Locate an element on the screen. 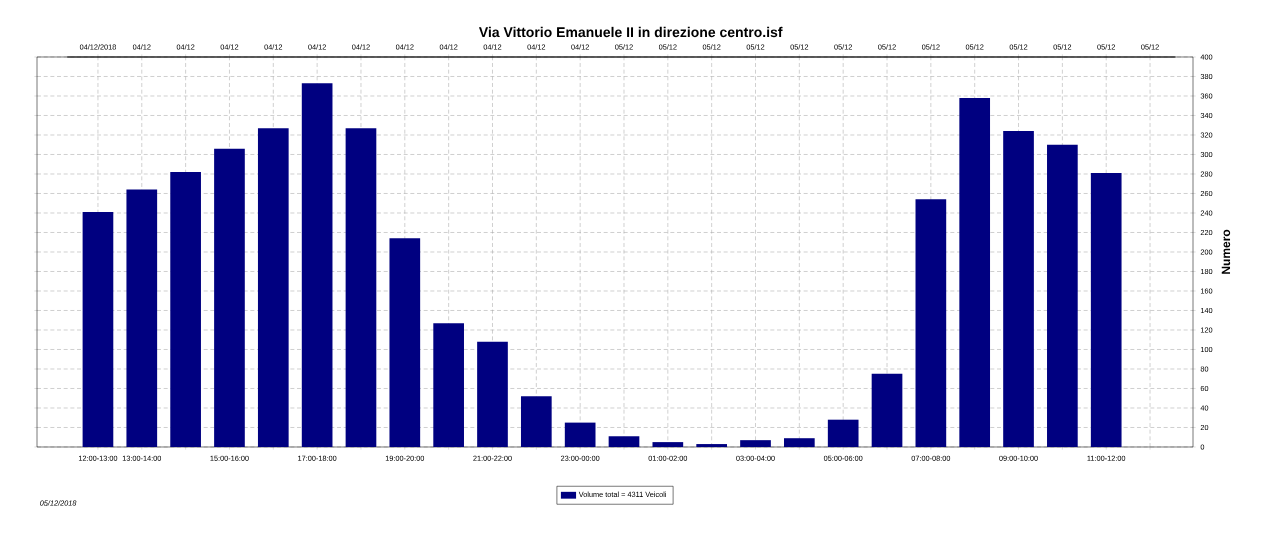 The height and width of the screenshot is (535, 1288). y-axis-title: Numero is located at coordinates (1226, 251).